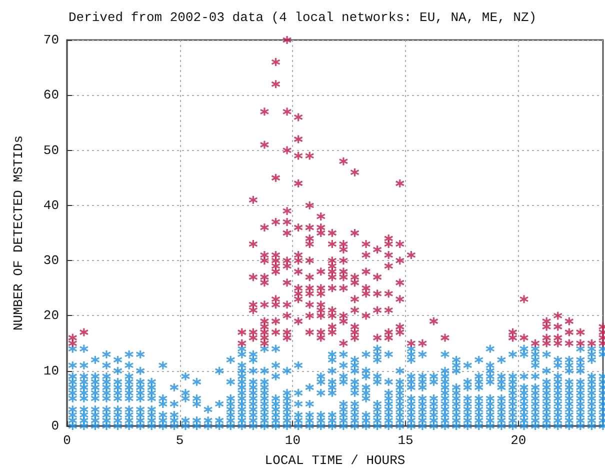  Describe the element at coordinates (292, 440) in the screenshot. I see `x-tick-label: 10` at that location.